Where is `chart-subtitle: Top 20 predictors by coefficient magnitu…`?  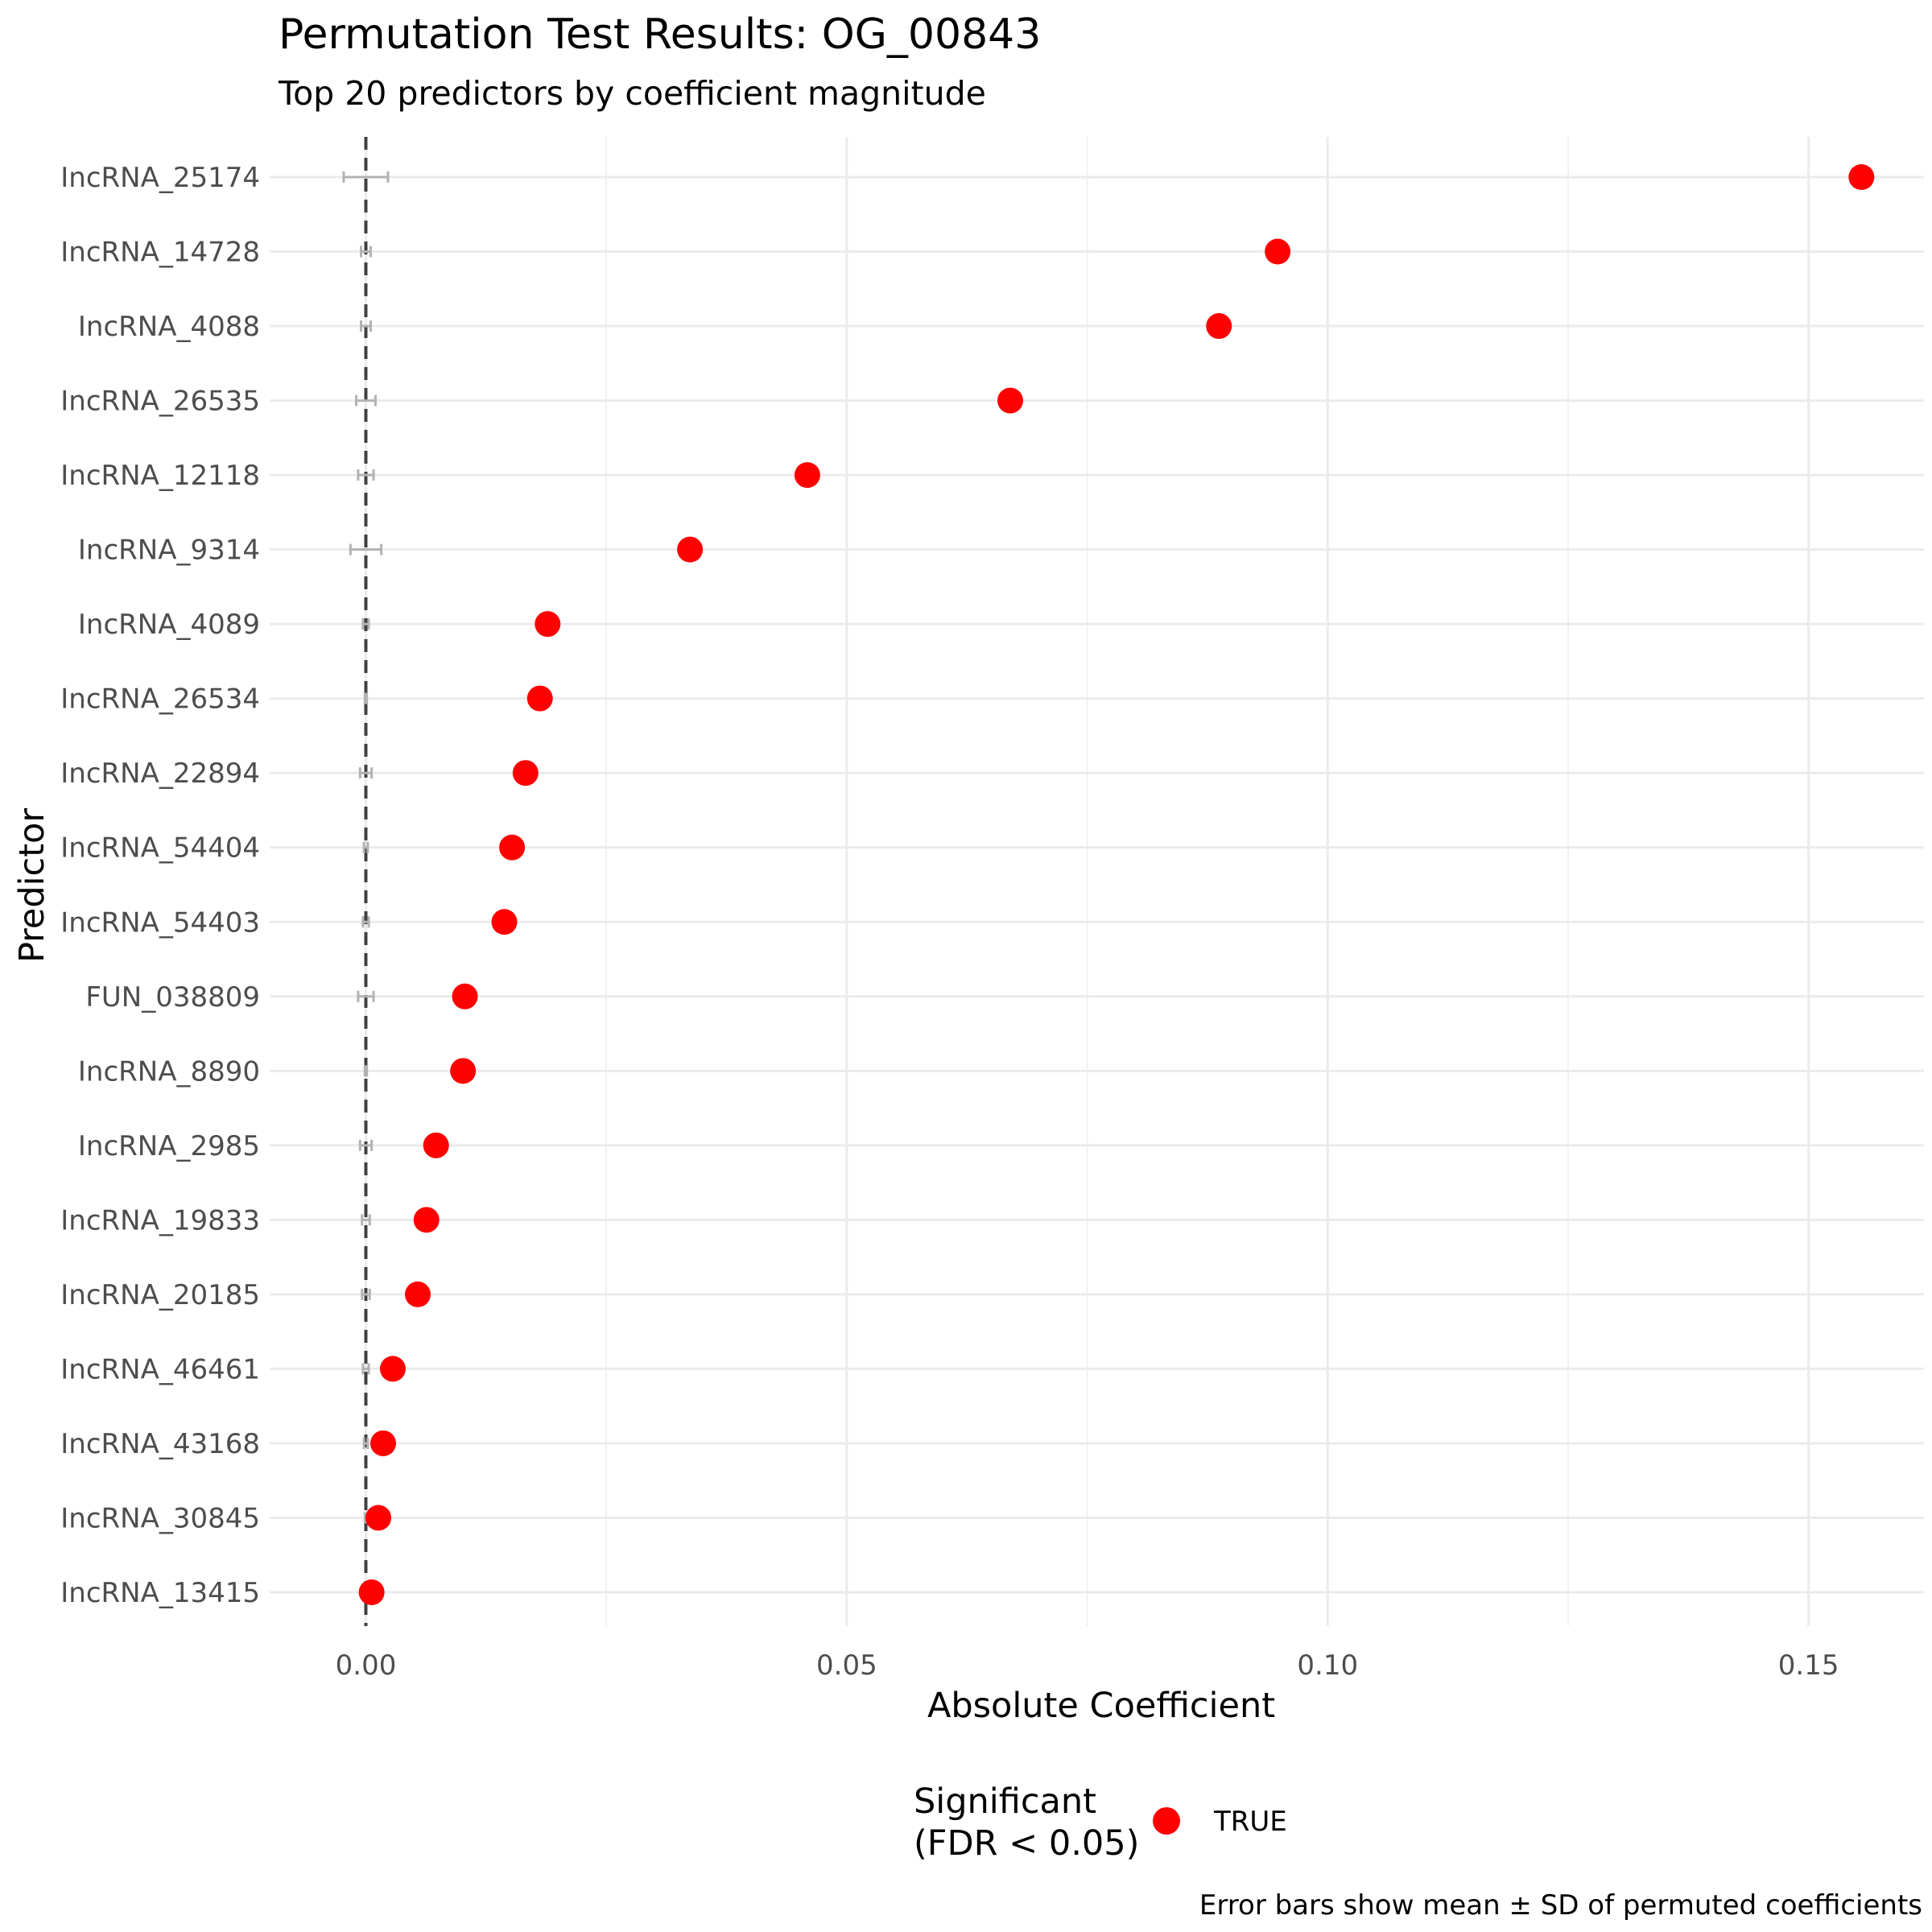
chart-subtitle: Top 20 predictors by coefficient magnitu… is located at coordinates (632, 93).